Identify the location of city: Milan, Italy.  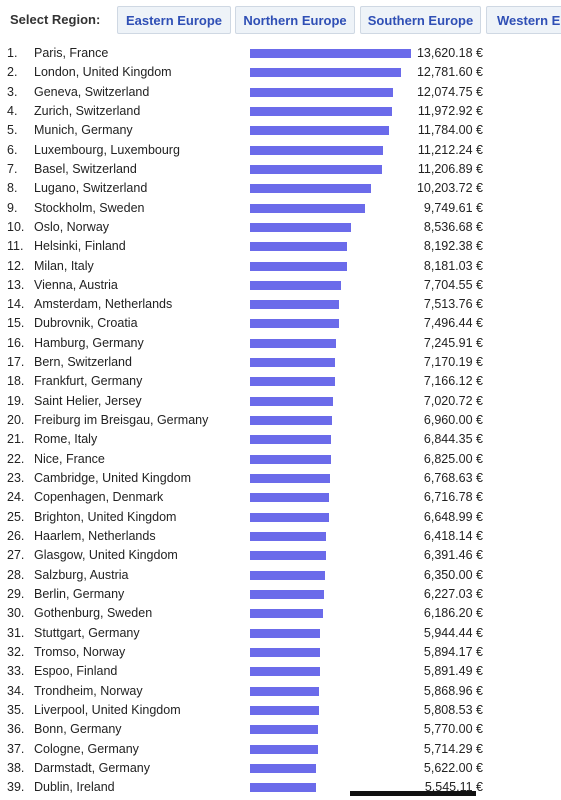
(64, 265).